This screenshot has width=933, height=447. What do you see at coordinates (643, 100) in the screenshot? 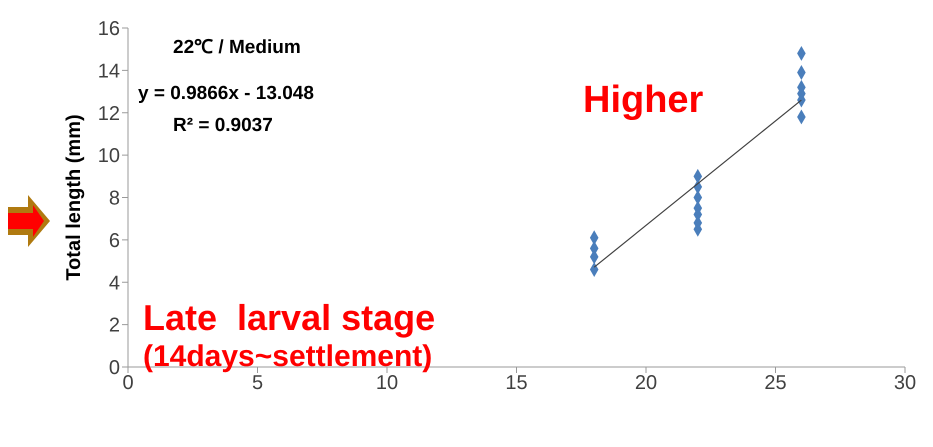
I see `annotation: Higher` at bounding box center [643, 100].